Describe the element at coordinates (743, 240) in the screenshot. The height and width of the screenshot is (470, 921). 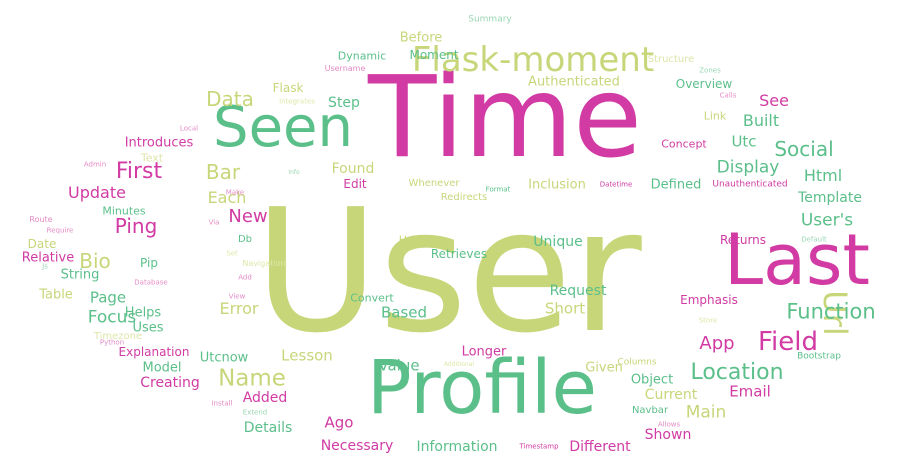
I see `word-returns: Returns` at that location.